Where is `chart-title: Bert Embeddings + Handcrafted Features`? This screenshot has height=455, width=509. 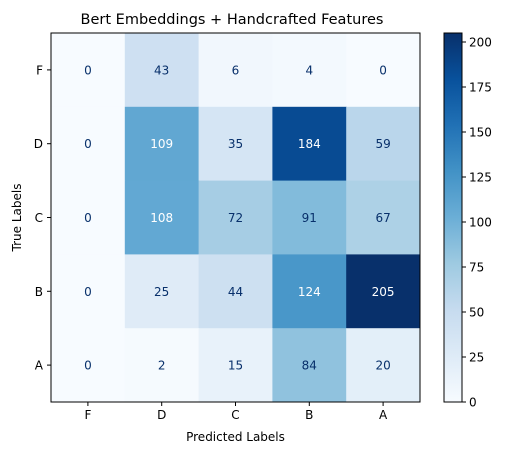 chart-title: Bert Embeddings + Handcrafted Features is located at coordinates (232, 20).